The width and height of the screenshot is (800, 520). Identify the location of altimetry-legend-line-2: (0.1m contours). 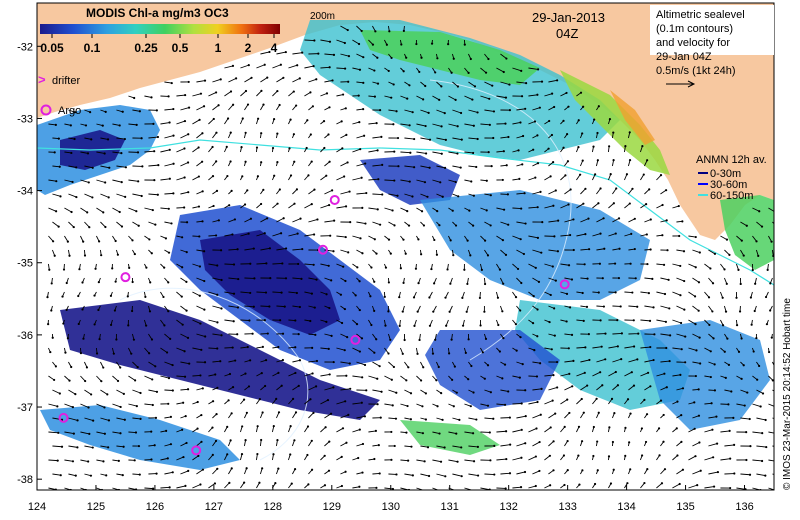
(694, 29).